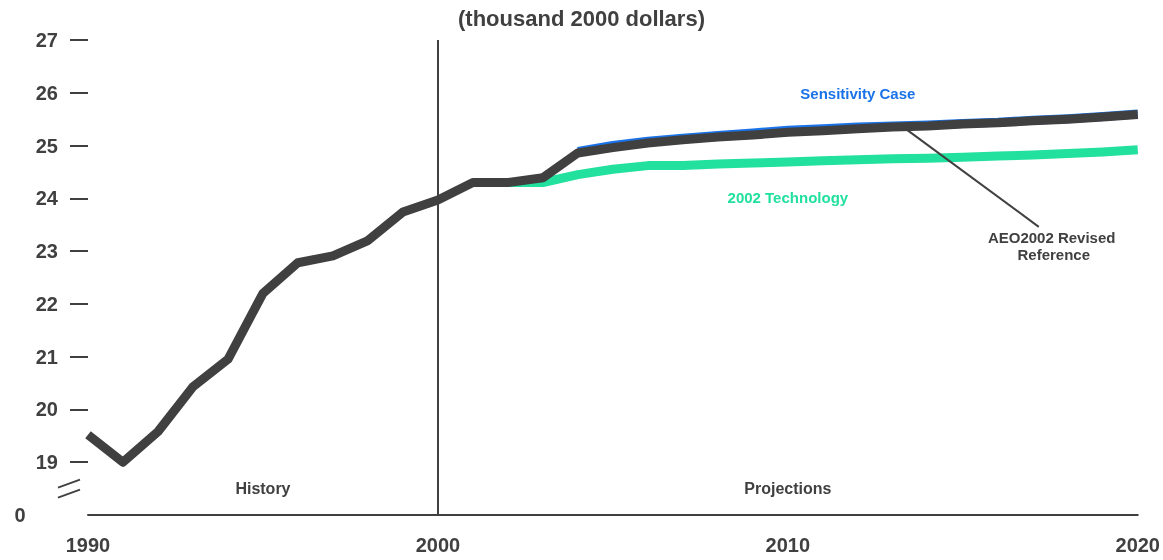  Describe the element at coordinates (788, 198) in the screenshot. I see `series-label: 2002 Technology` at that location.